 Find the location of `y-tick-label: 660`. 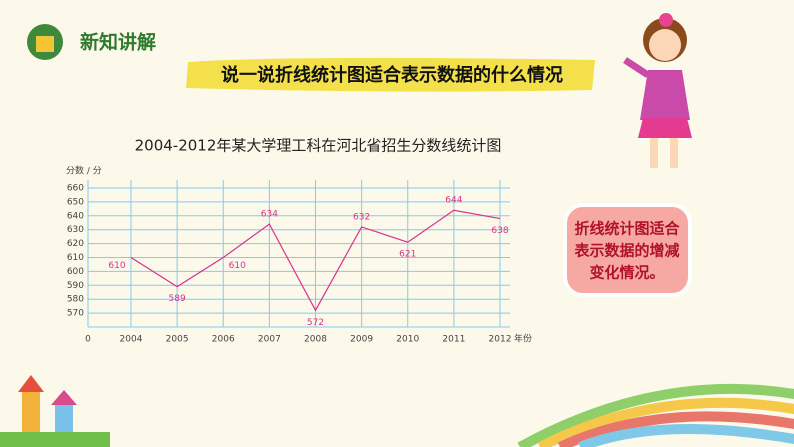

y-tick-label: 660 is located at coordinates (75, 189).